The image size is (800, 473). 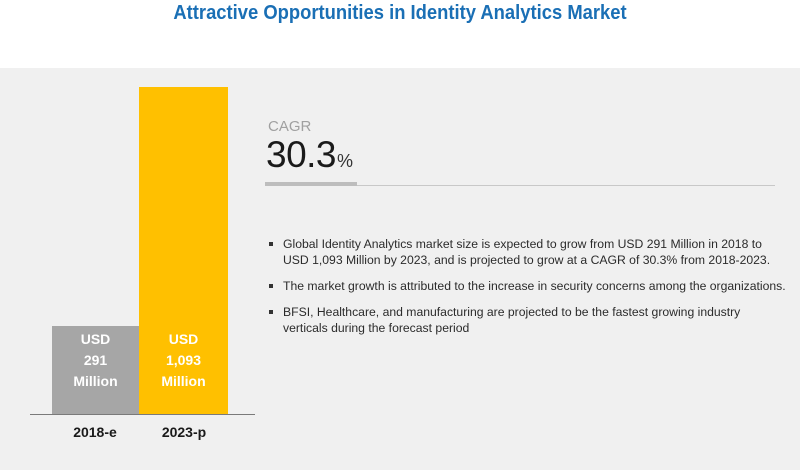 I want to click on bar-2018: USD 291 Million, so click(x=95, y=370).